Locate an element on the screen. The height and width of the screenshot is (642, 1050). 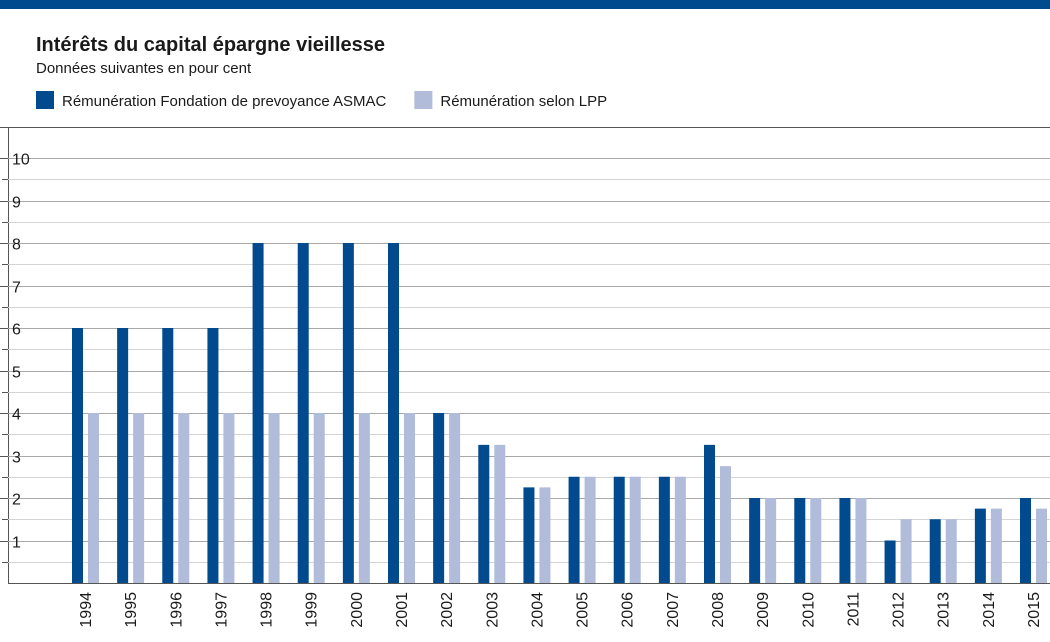
x-tick-label: 2004 is located at coordinates (537, 610).